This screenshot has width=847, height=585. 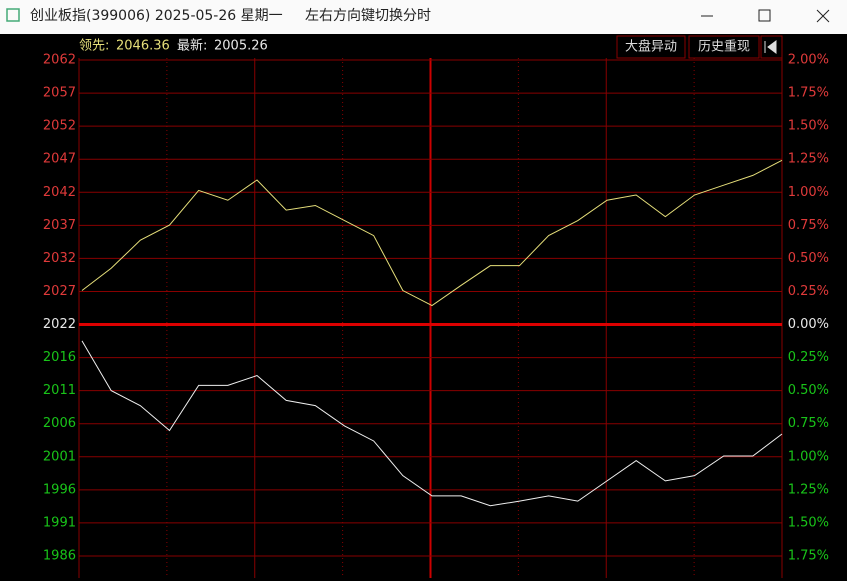 I want to click on button-label: 历史重现, so click(x=724, y=47).